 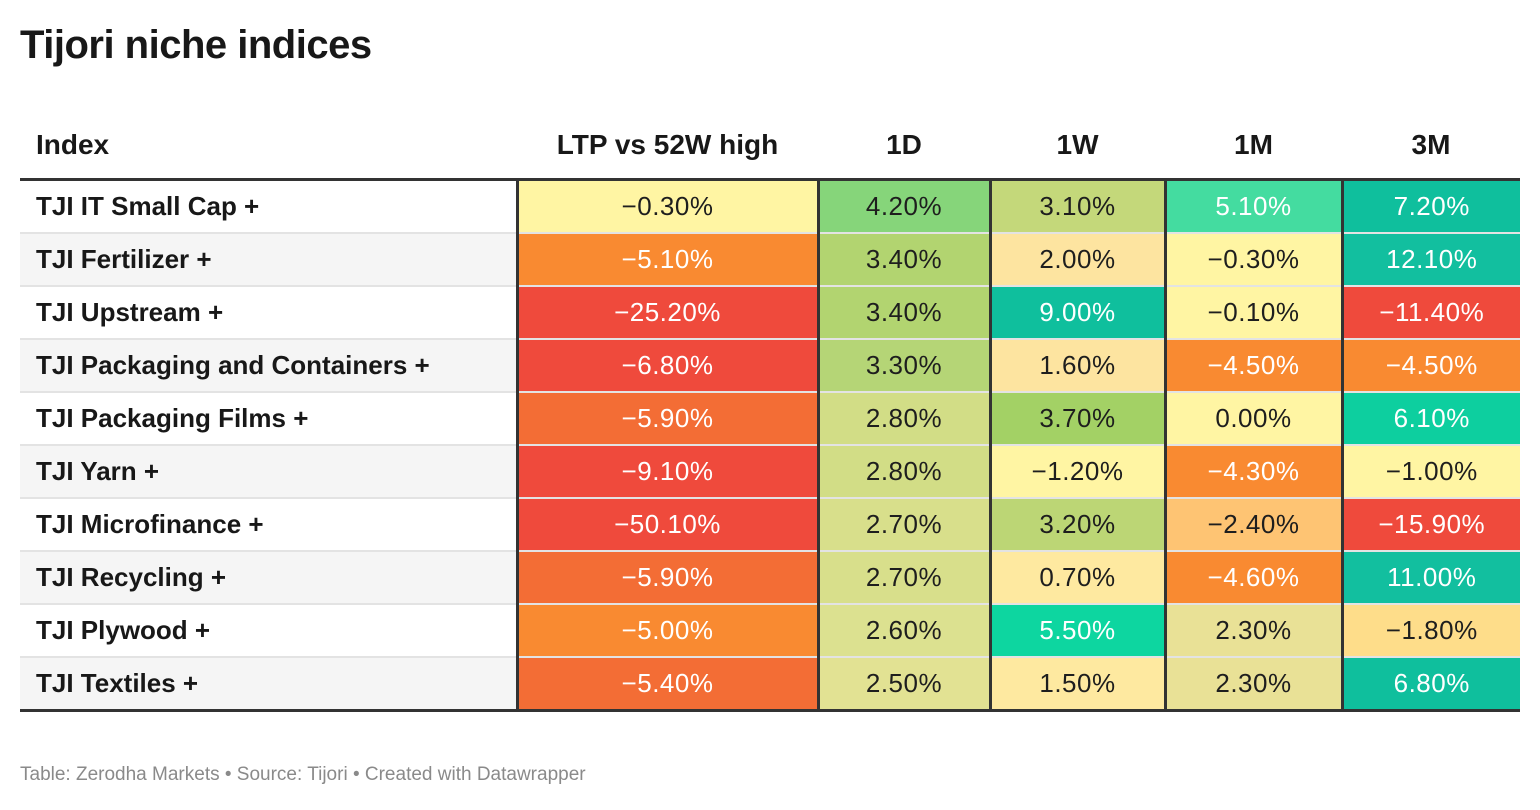 What do you see at coordinates (1077, 146) in the screenshot?
I see `column-header-1w: 1W` at bounding box center [1077, 146].